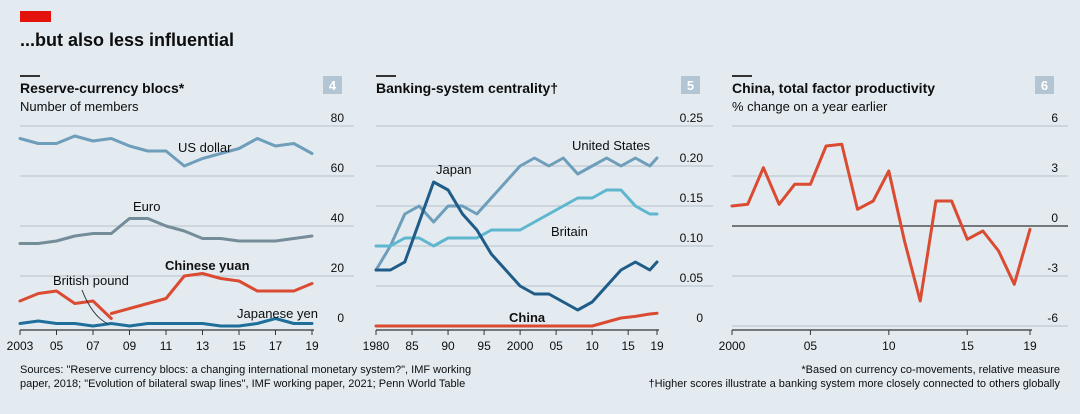  Describe the element at coordinates (166, 322) in the screenshot. I see `series-line-japanese-yen` at that location.